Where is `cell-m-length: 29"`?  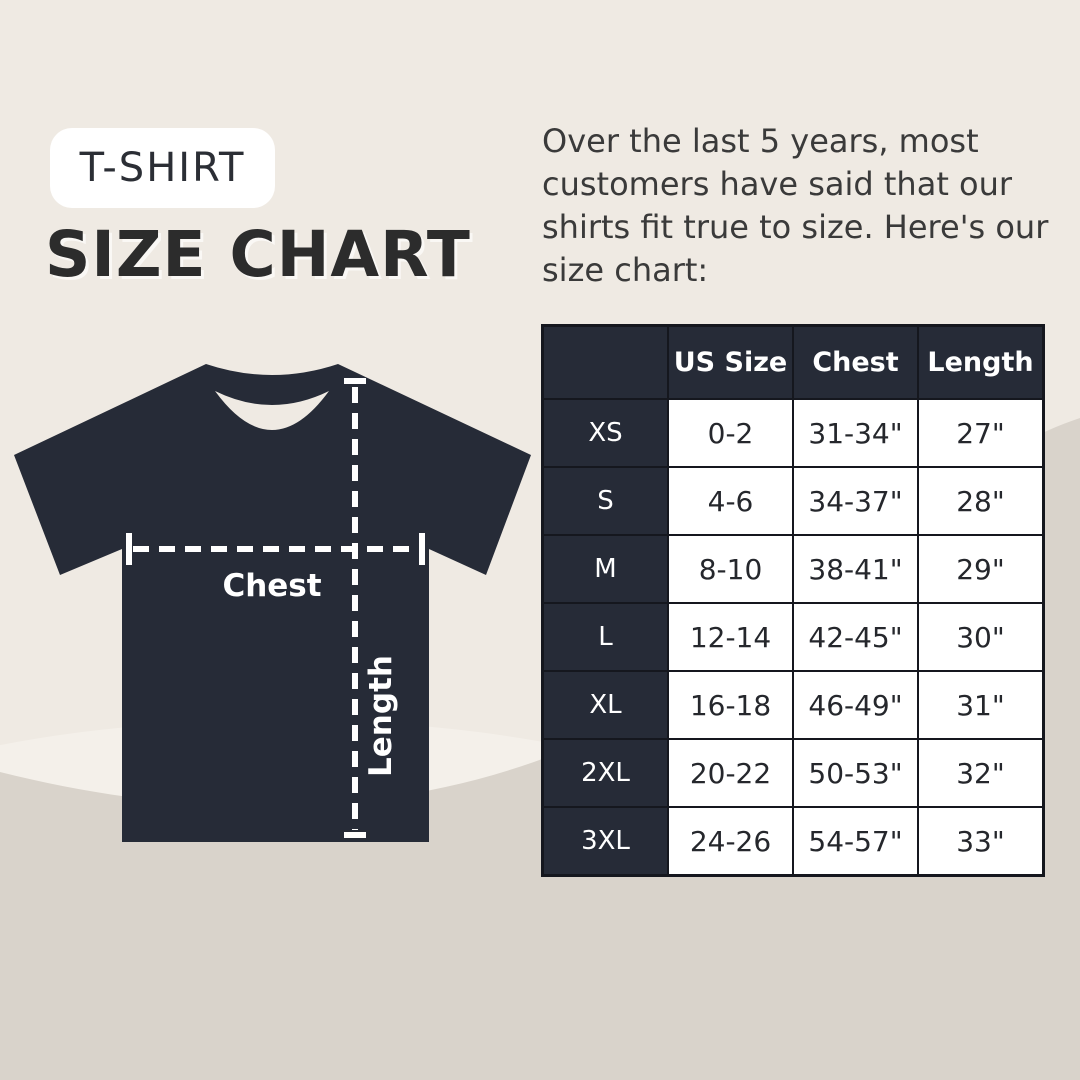
cell-m-length: 29" is located at coordinates (980, 569).